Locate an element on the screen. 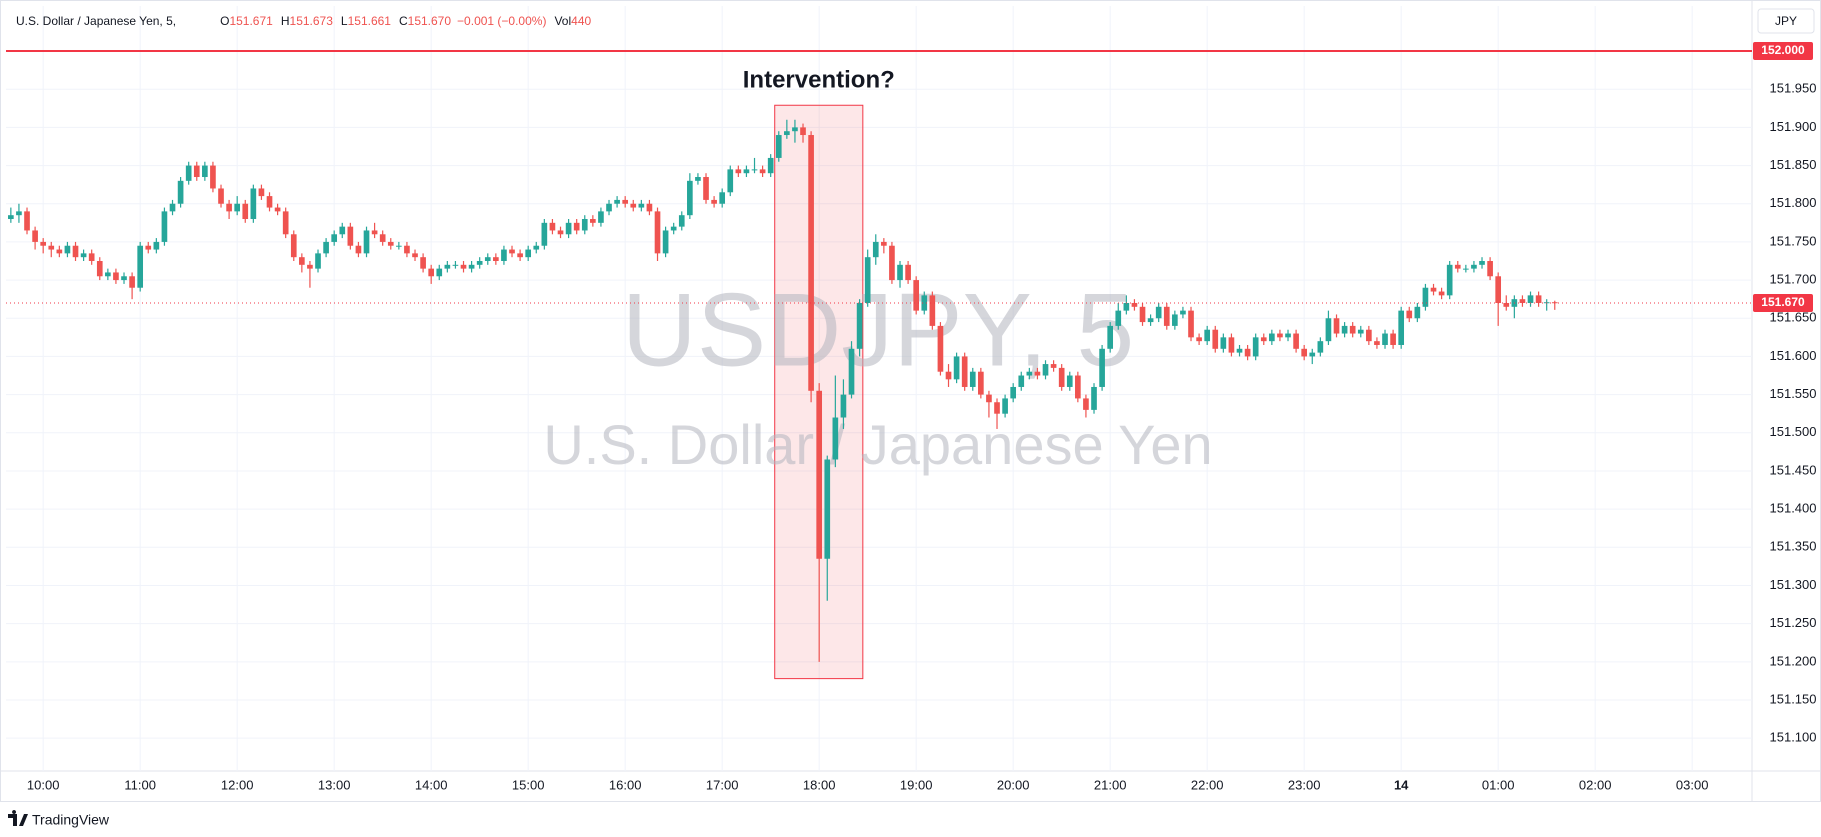  currency-button is located at coordinates (1786, 21).